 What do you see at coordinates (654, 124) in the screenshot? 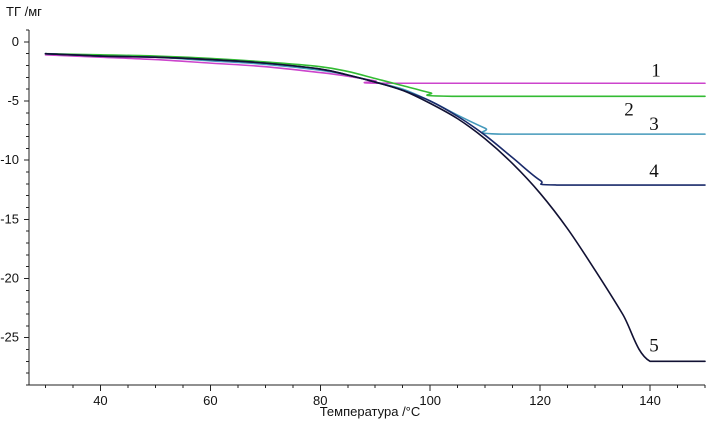
I see `series-label-3: 3` at bounding box center [654, 124].